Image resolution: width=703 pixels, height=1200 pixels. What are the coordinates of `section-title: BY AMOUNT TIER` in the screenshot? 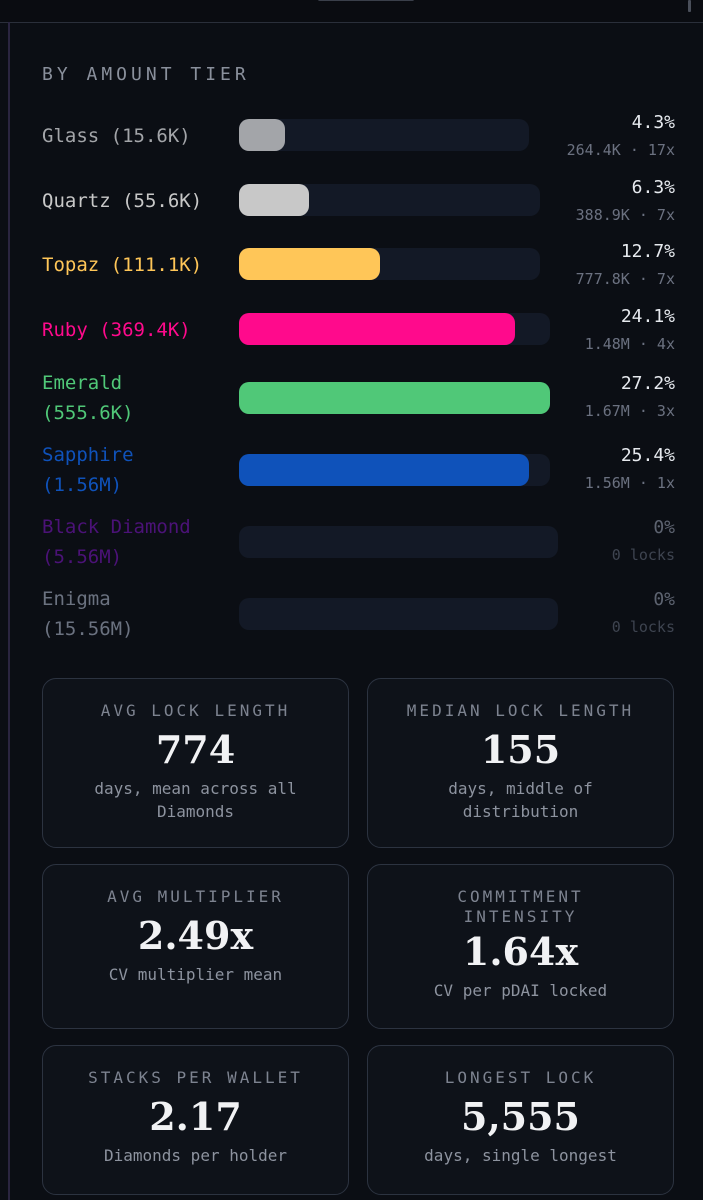 It's located at (146, 74).